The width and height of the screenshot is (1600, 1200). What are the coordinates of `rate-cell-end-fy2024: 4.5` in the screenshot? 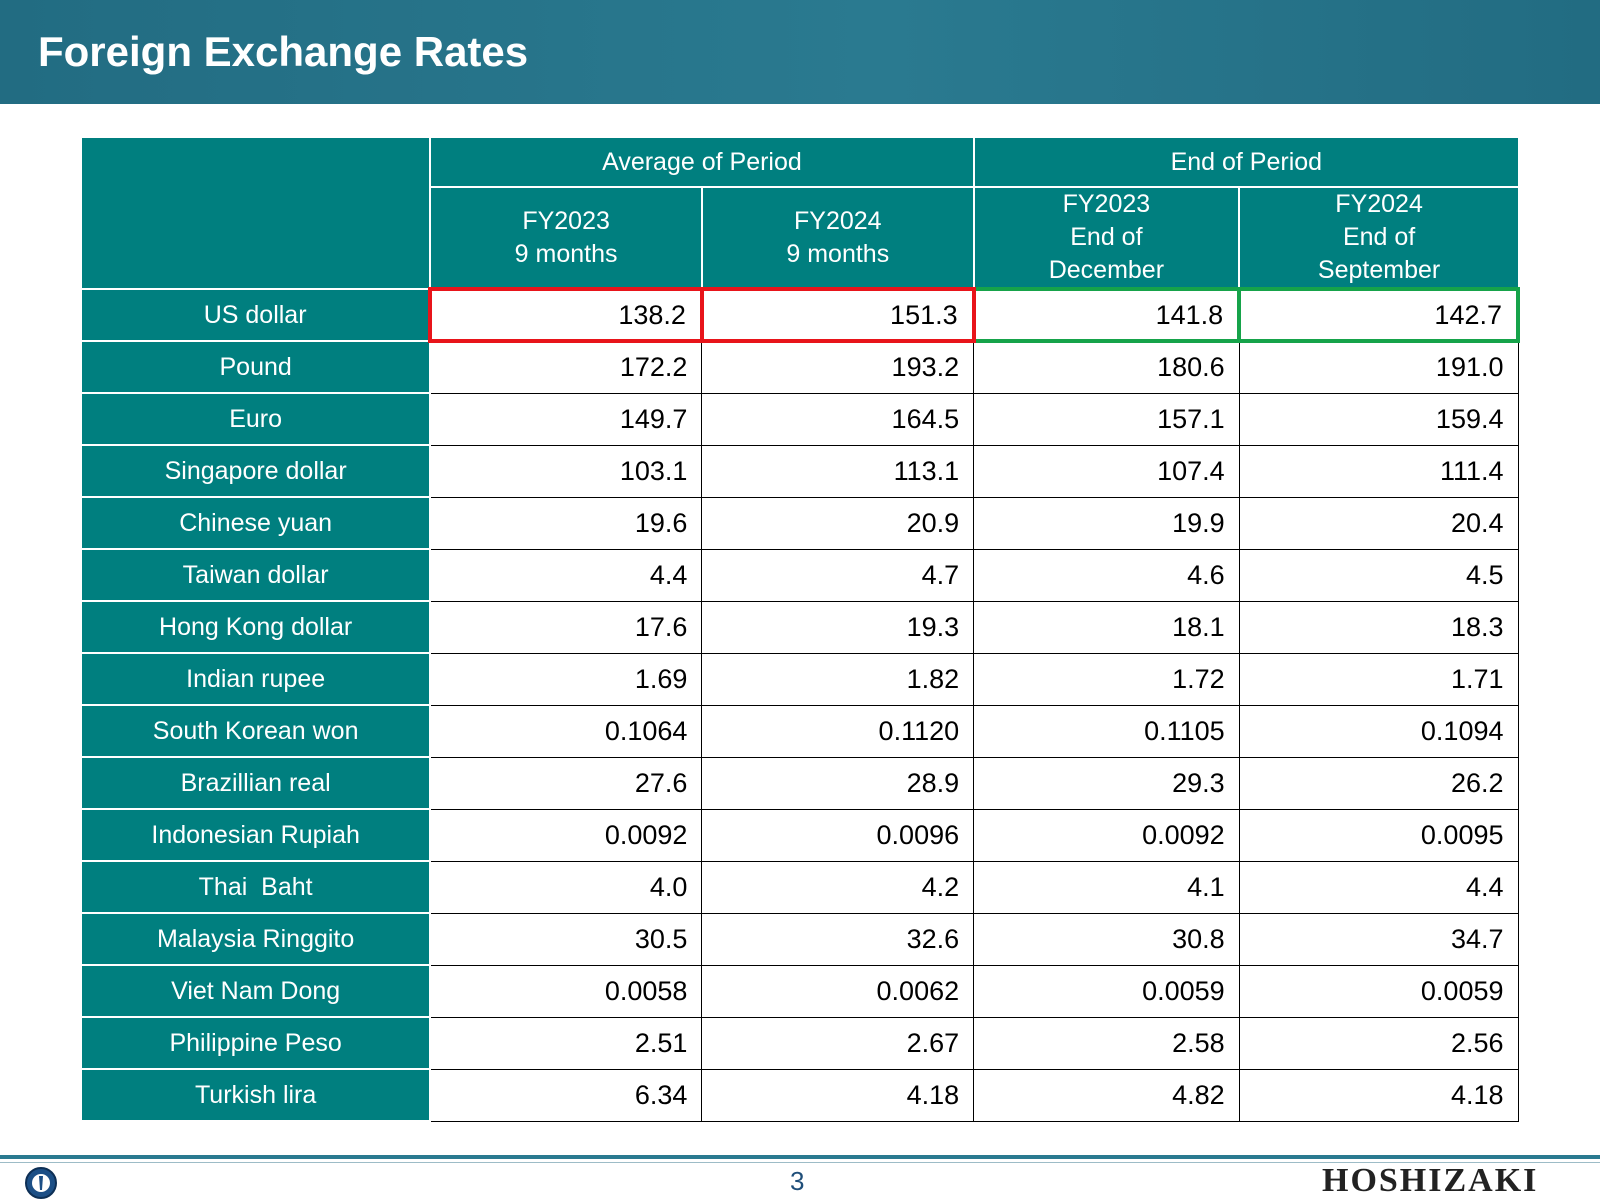 It's located at (1378, 575).